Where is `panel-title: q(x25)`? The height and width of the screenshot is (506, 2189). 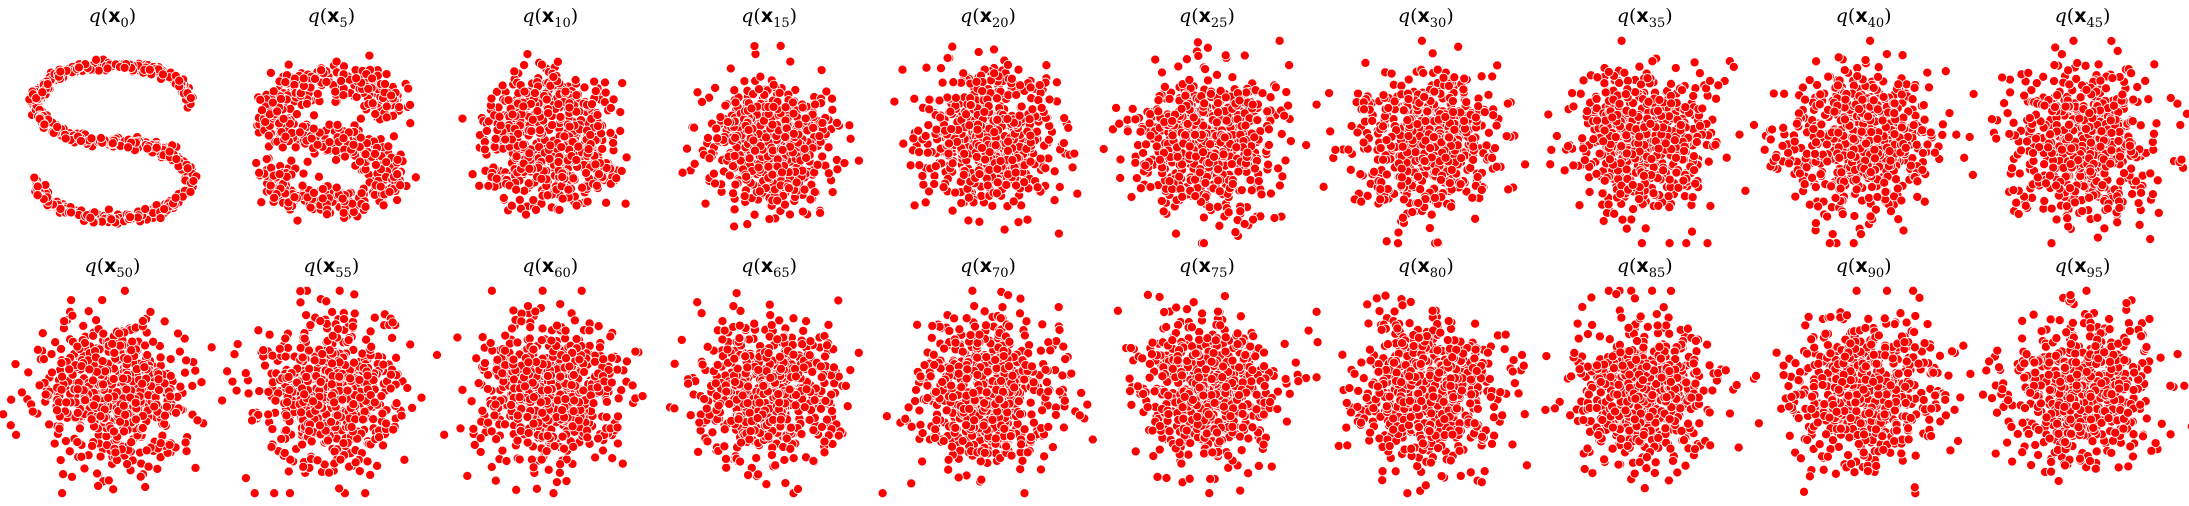 panel-title: q(x25) is located at coordinates (1207, 18).